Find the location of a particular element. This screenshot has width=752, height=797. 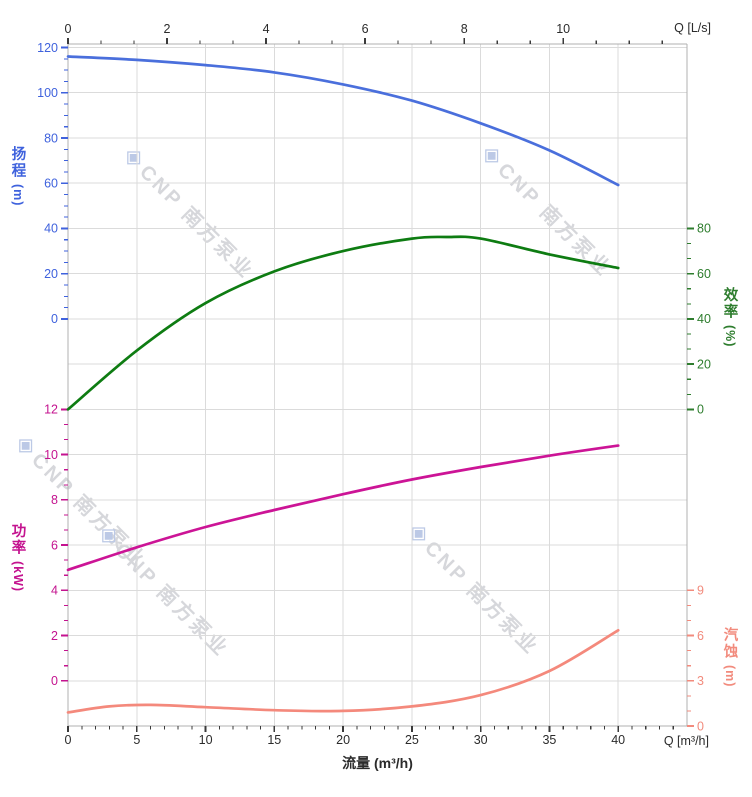

npsh-axis-tick-label: 3 is located at coordinates (700, 681).